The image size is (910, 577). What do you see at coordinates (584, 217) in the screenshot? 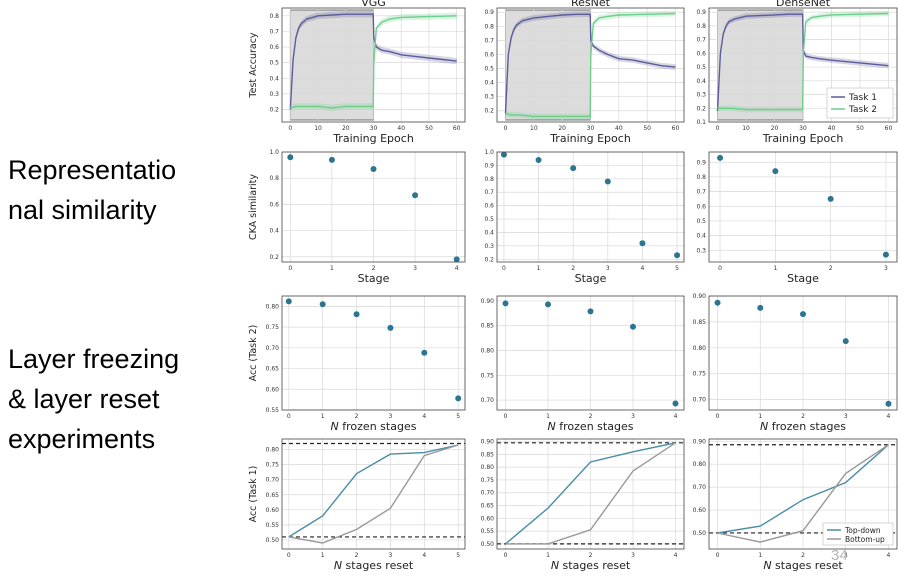
I see `chart-cka-resnet: 0 1 2 3 4 5 0.2 0.3 0.4 0.5 0.6 0.7 0.8 0.9 1.0 Stage` at bounding box center [584, 217].